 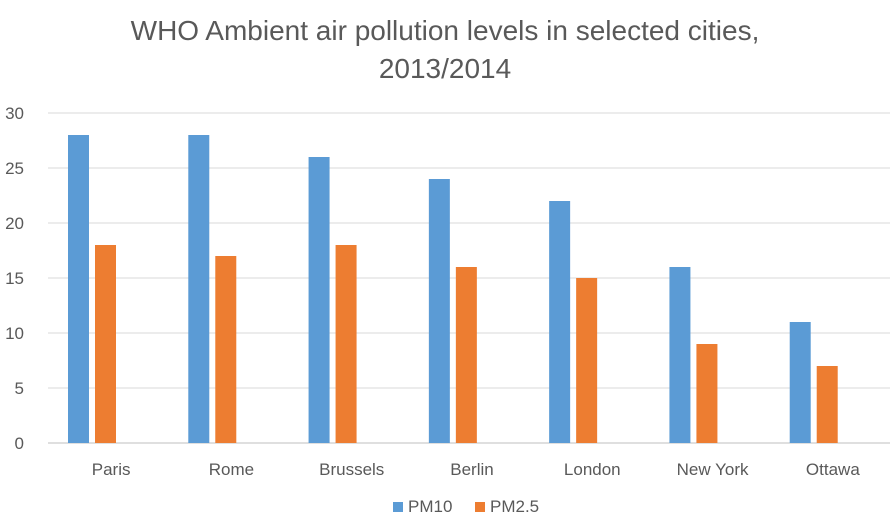 I want to click on y-tick-label: 0, so click(x=19, y=443).